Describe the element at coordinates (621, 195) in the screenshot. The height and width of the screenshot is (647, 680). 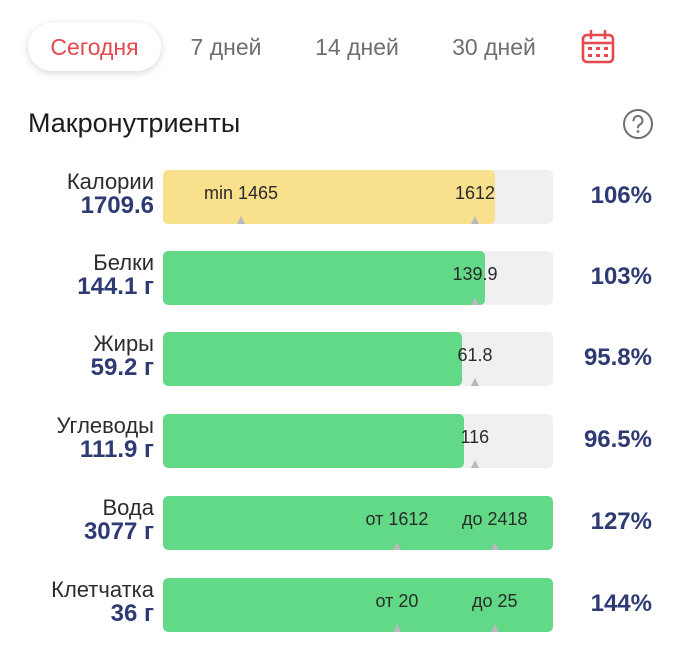
I see `nutrient-percent: 106%` at that location.